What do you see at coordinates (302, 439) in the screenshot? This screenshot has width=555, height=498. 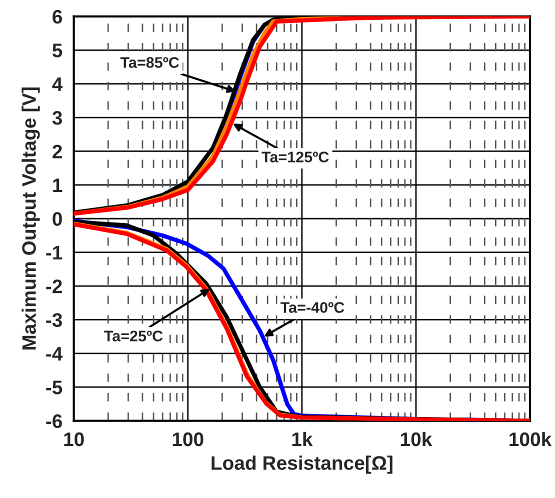 I see `x-tick-label: 1k` at bounding box center [302, 439].